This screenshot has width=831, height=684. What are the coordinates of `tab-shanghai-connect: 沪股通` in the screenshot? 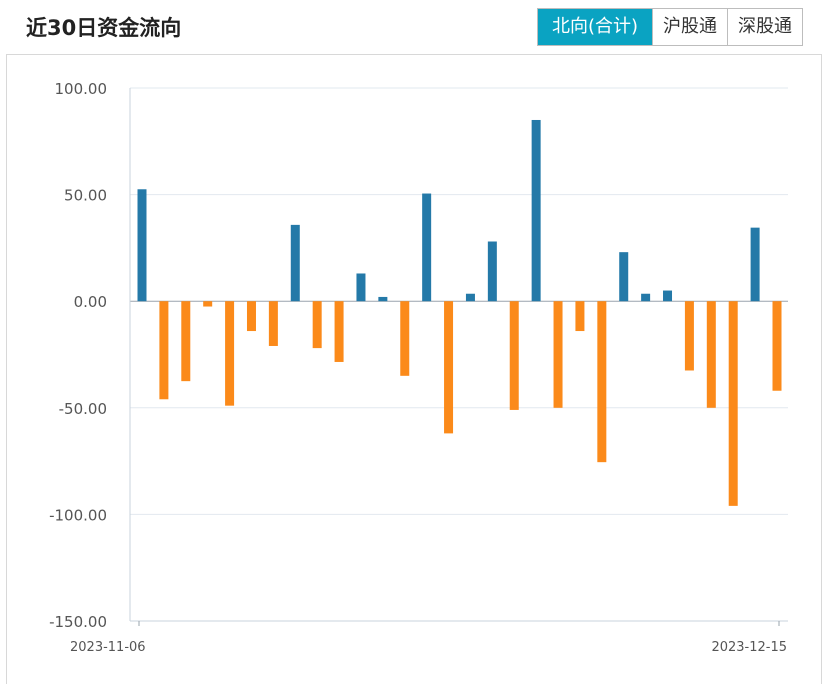 It's located at (689, 27).